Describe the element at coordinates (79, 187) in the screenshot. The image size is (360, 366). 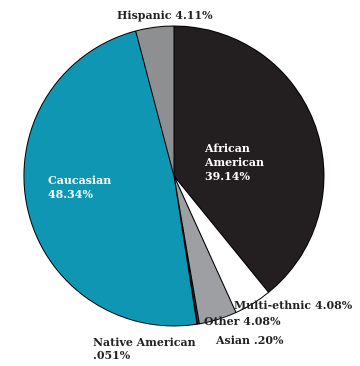
I see `slice-label-caucasian: Caucasian 48.34%` at that location.